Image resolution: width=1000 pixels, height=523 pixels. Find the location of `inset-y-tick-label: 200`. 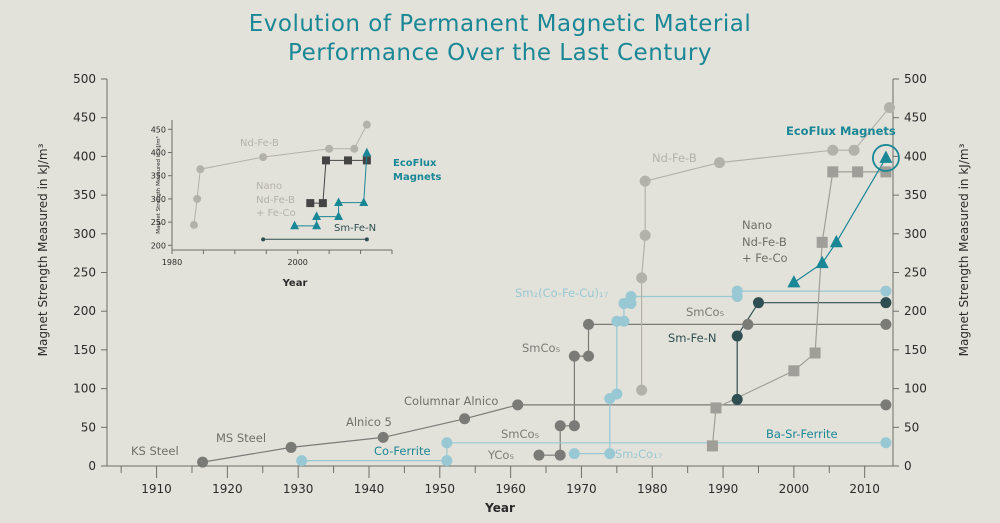

inset-y-tick-label: 200 is located at coordinates (158, 245).